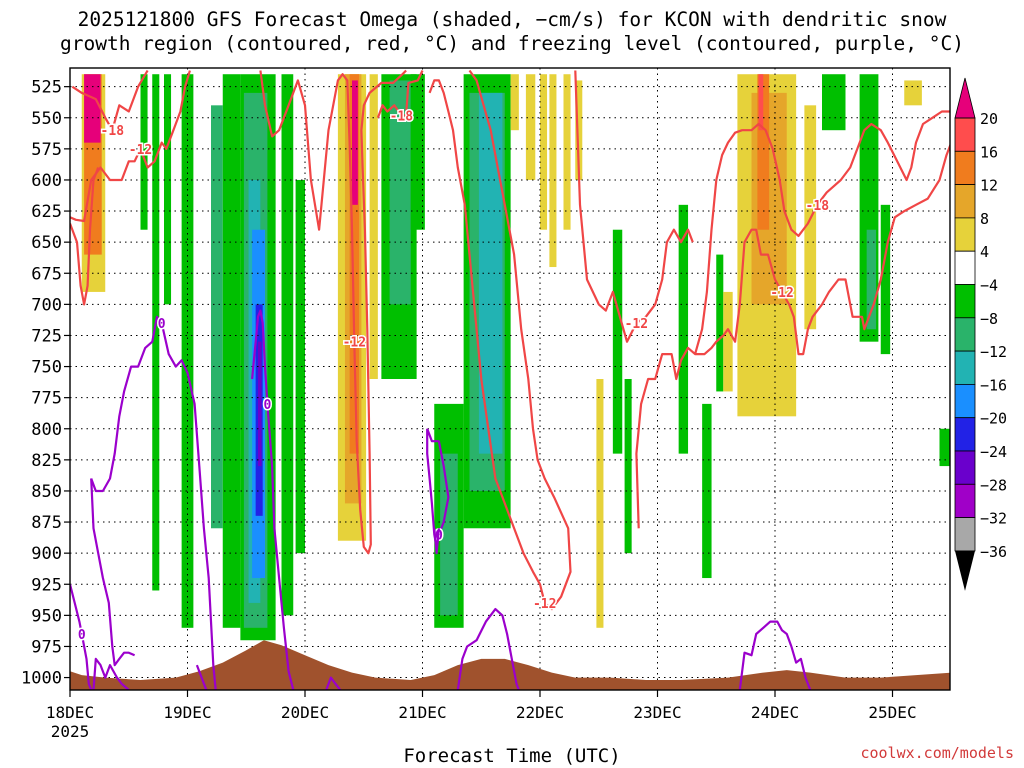  What do you see at coordinates (46, 119) in the screenshot?
I see `y-tick-label: 550` at bounding box center [46, 119].